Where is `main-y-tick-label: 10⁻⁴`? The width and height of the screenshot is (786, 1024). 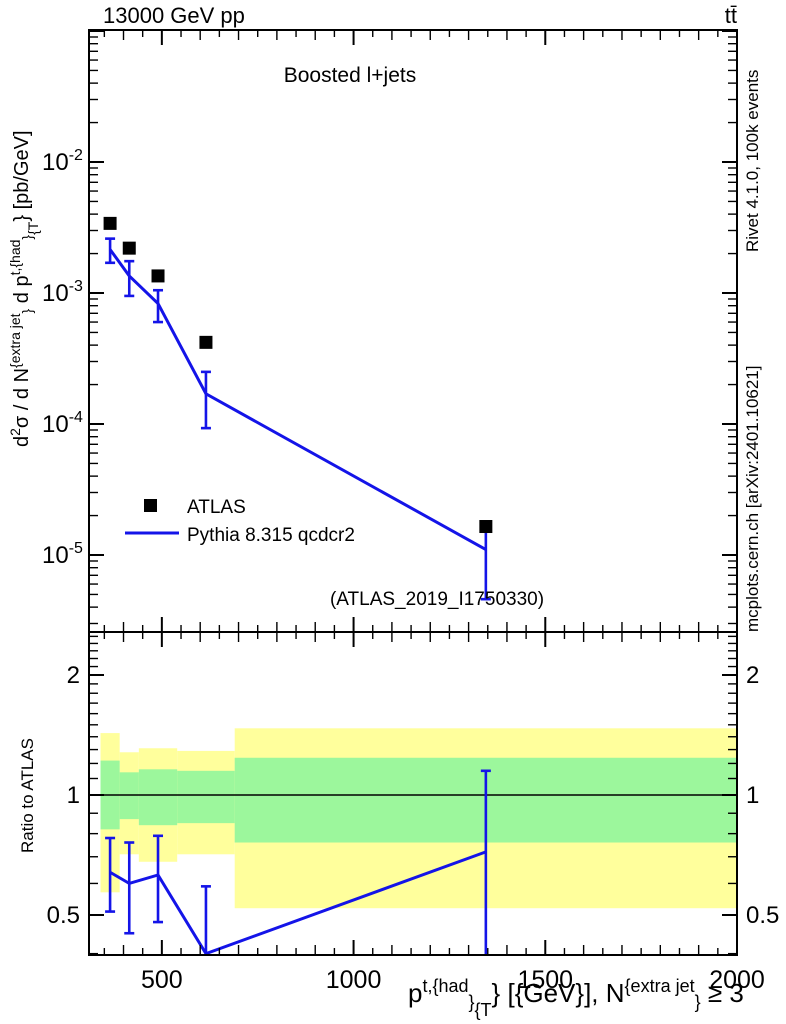
main-y-tick-label: 10⁻⁴ is located at coordinates (62, 423).